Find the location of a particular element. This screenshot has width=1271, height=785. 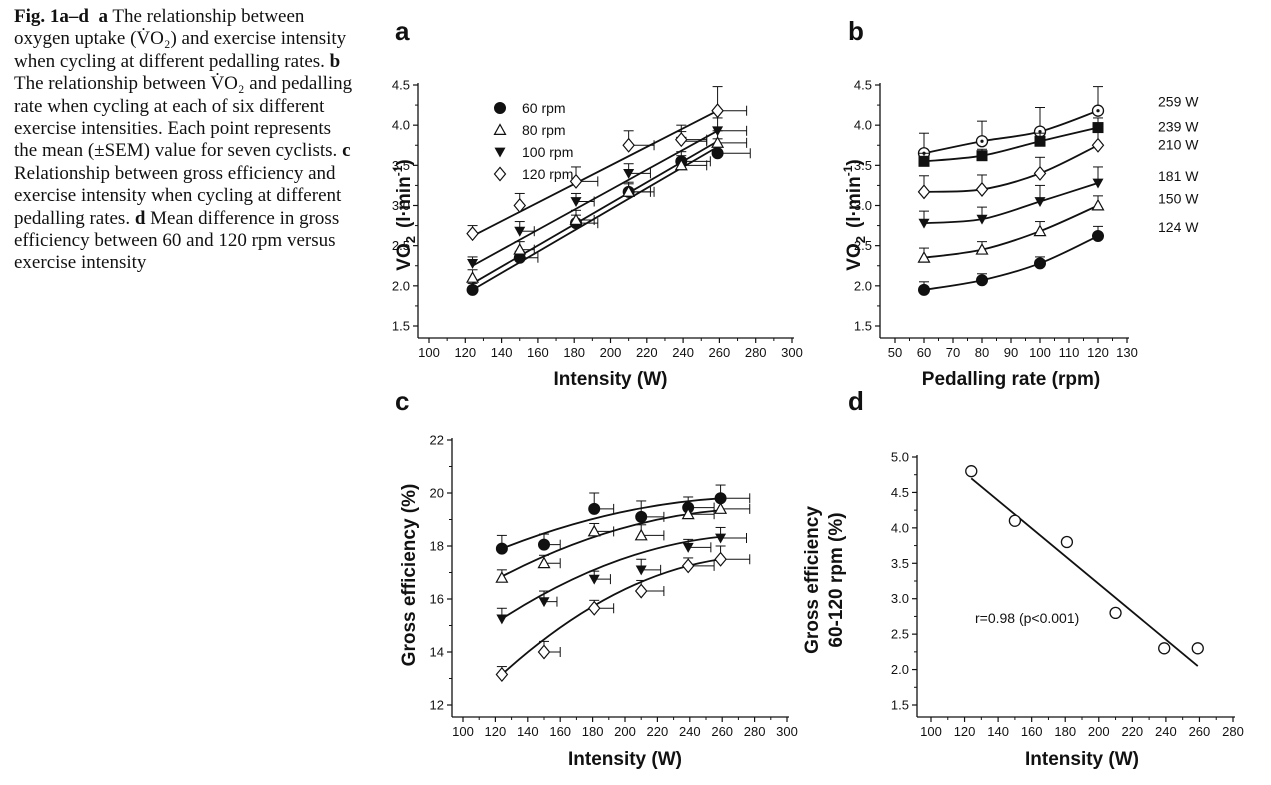

y-tick-label-c: 18 is located at coordinates (437, 546).